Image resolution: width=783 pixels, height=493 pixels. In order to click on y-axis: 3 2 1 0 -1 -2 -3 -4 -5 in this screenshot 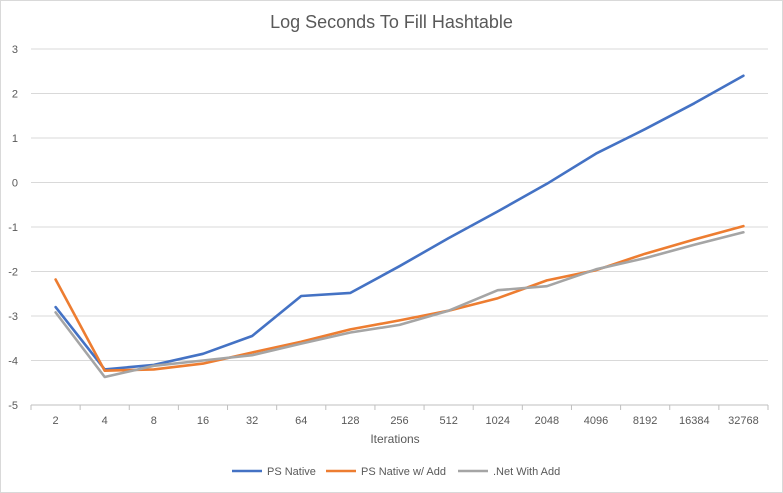, I will do `click(13, 228)`.